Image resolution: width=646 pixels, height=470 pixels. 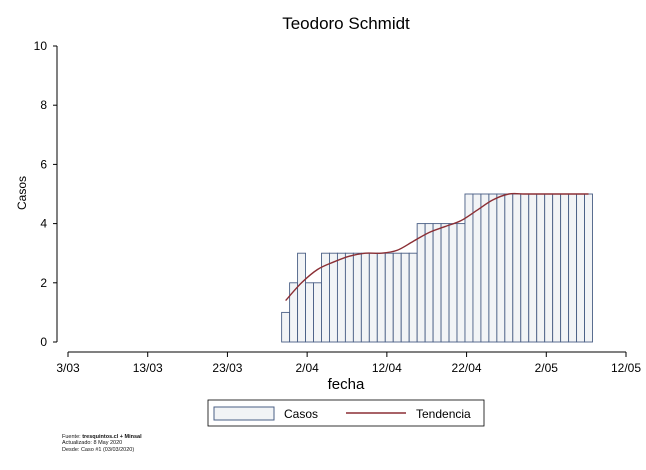 What do you see at coordinates (346, 413) in the screenshot?
I see `legend: Casos Tendencia` at bounding box center [346, 413].